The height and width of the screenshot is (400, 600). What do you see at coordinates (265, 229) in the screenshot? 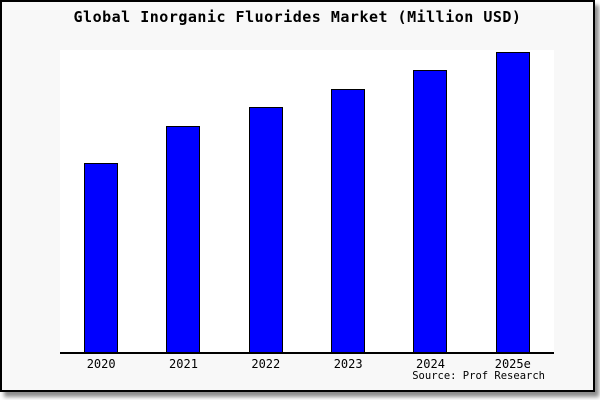
I see `bar-2022` at bounding box center [265, 229].